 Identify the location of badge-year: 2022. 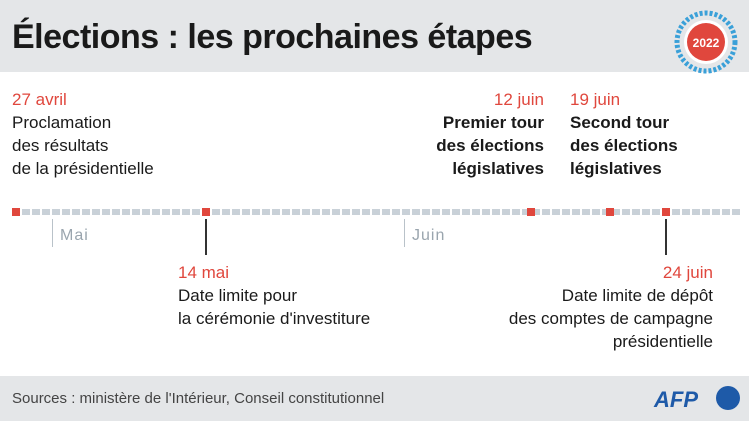
(706, 43).